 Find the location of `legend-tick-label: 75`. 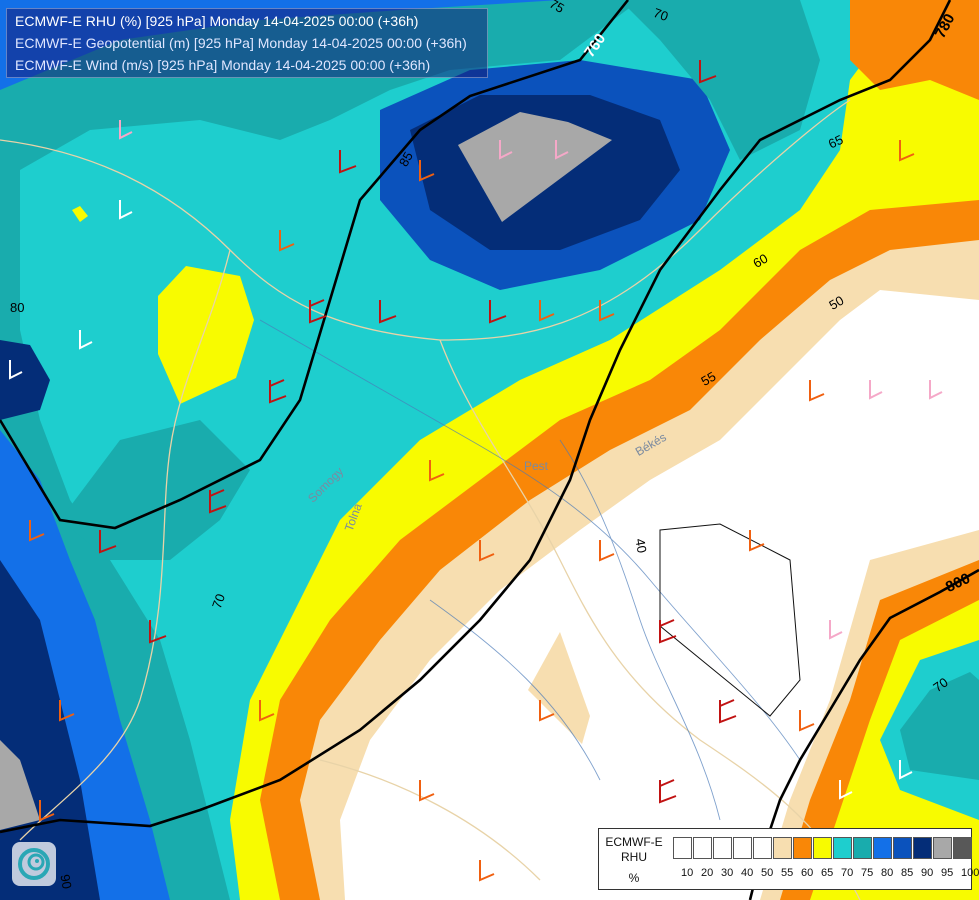

legend-tick-label: 75 is located at coordinates (867, 873).